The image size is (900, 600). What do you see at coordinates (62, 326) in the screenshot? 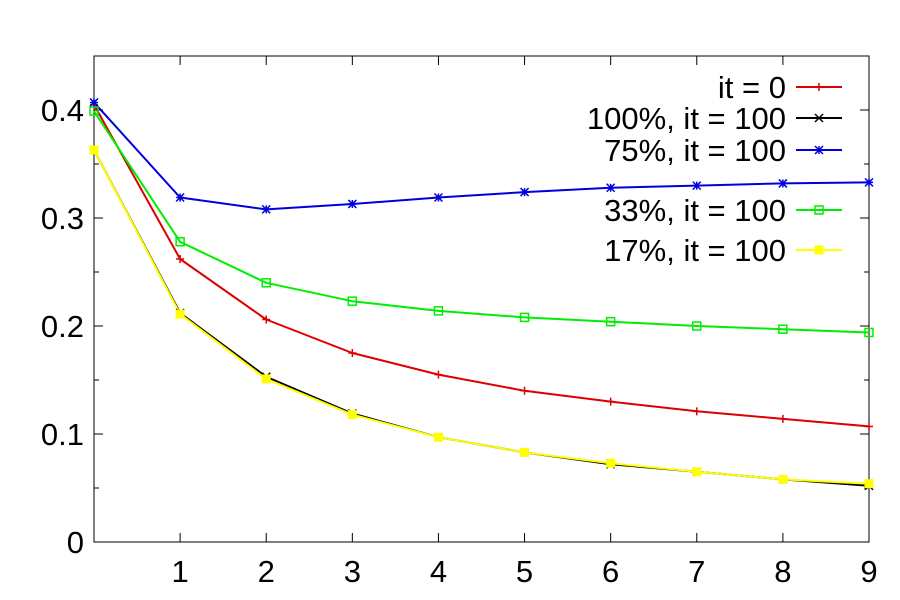
I see `y-tick-label: 0.2` at bounding box center [62, 326].